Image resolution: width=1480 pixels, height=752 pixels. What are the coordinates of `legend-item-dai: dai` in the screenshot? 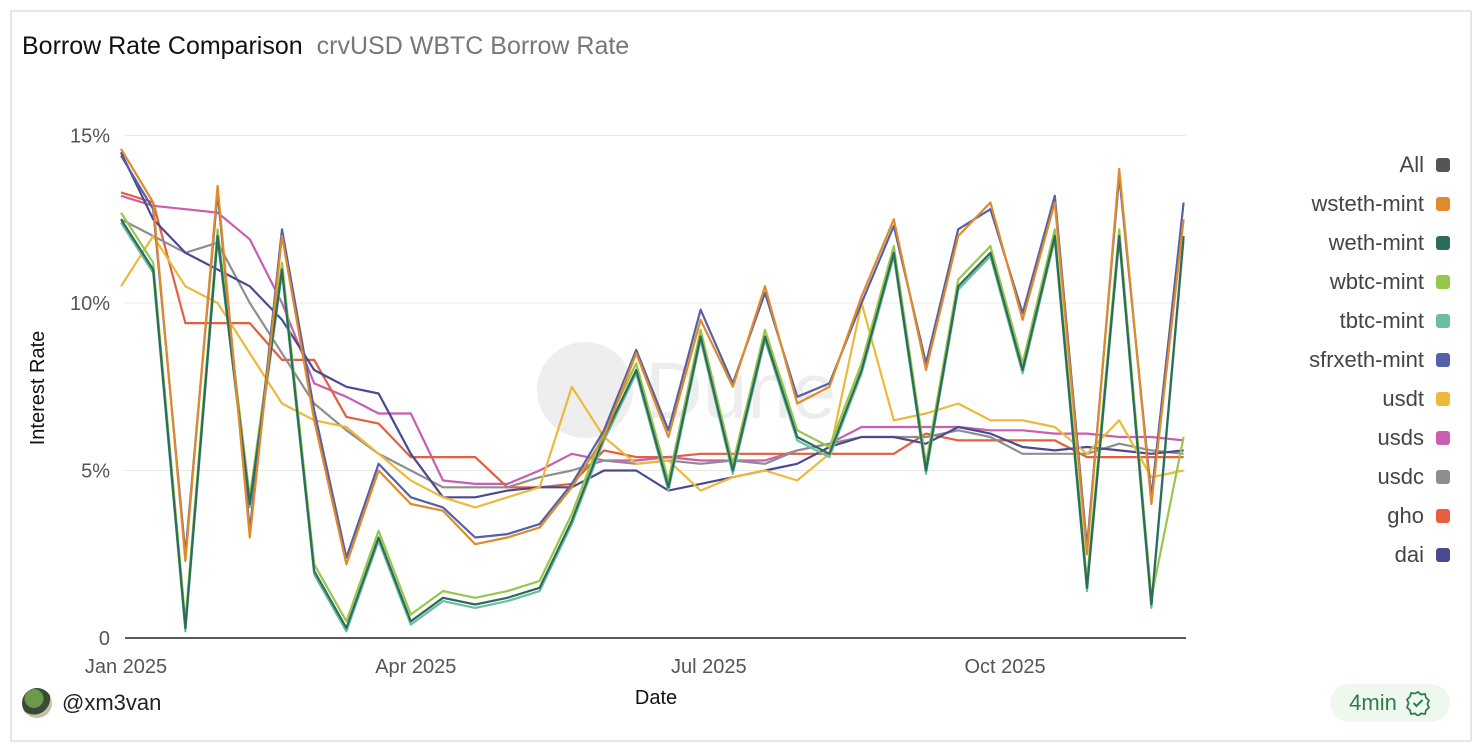 It's located at (1379, 554).